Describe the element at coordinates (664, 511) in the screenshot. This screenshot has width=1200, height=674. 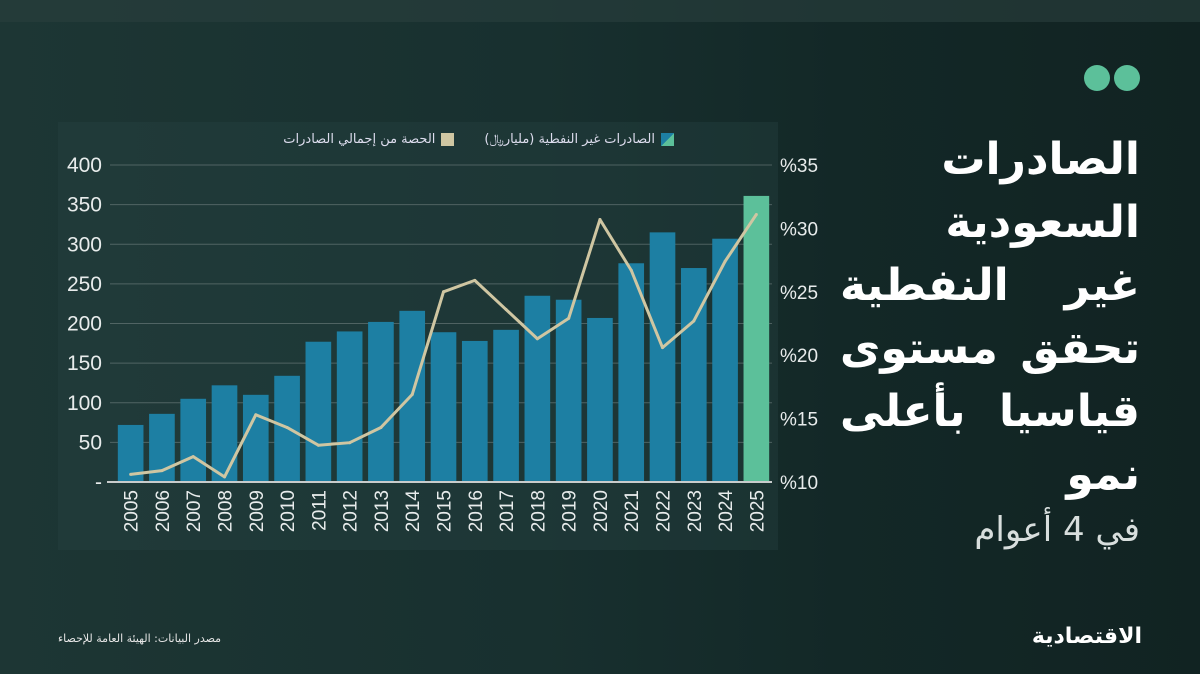
I see `x-axis-tick: 2022` at that location.